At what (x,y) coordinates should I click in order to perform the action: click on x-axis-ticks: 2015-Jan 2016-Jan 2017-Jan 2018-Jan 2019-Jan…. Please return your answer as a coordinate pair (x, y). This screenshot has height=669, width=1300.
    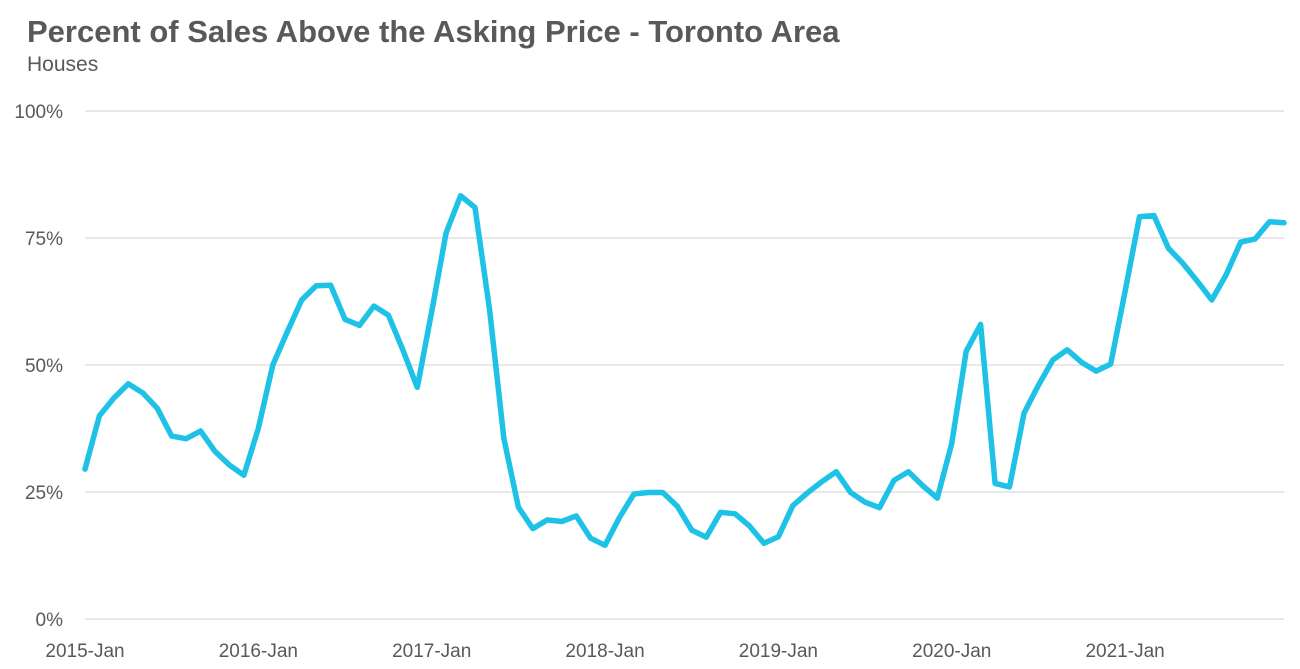
    Looking at the image, I should click on (604, 651).